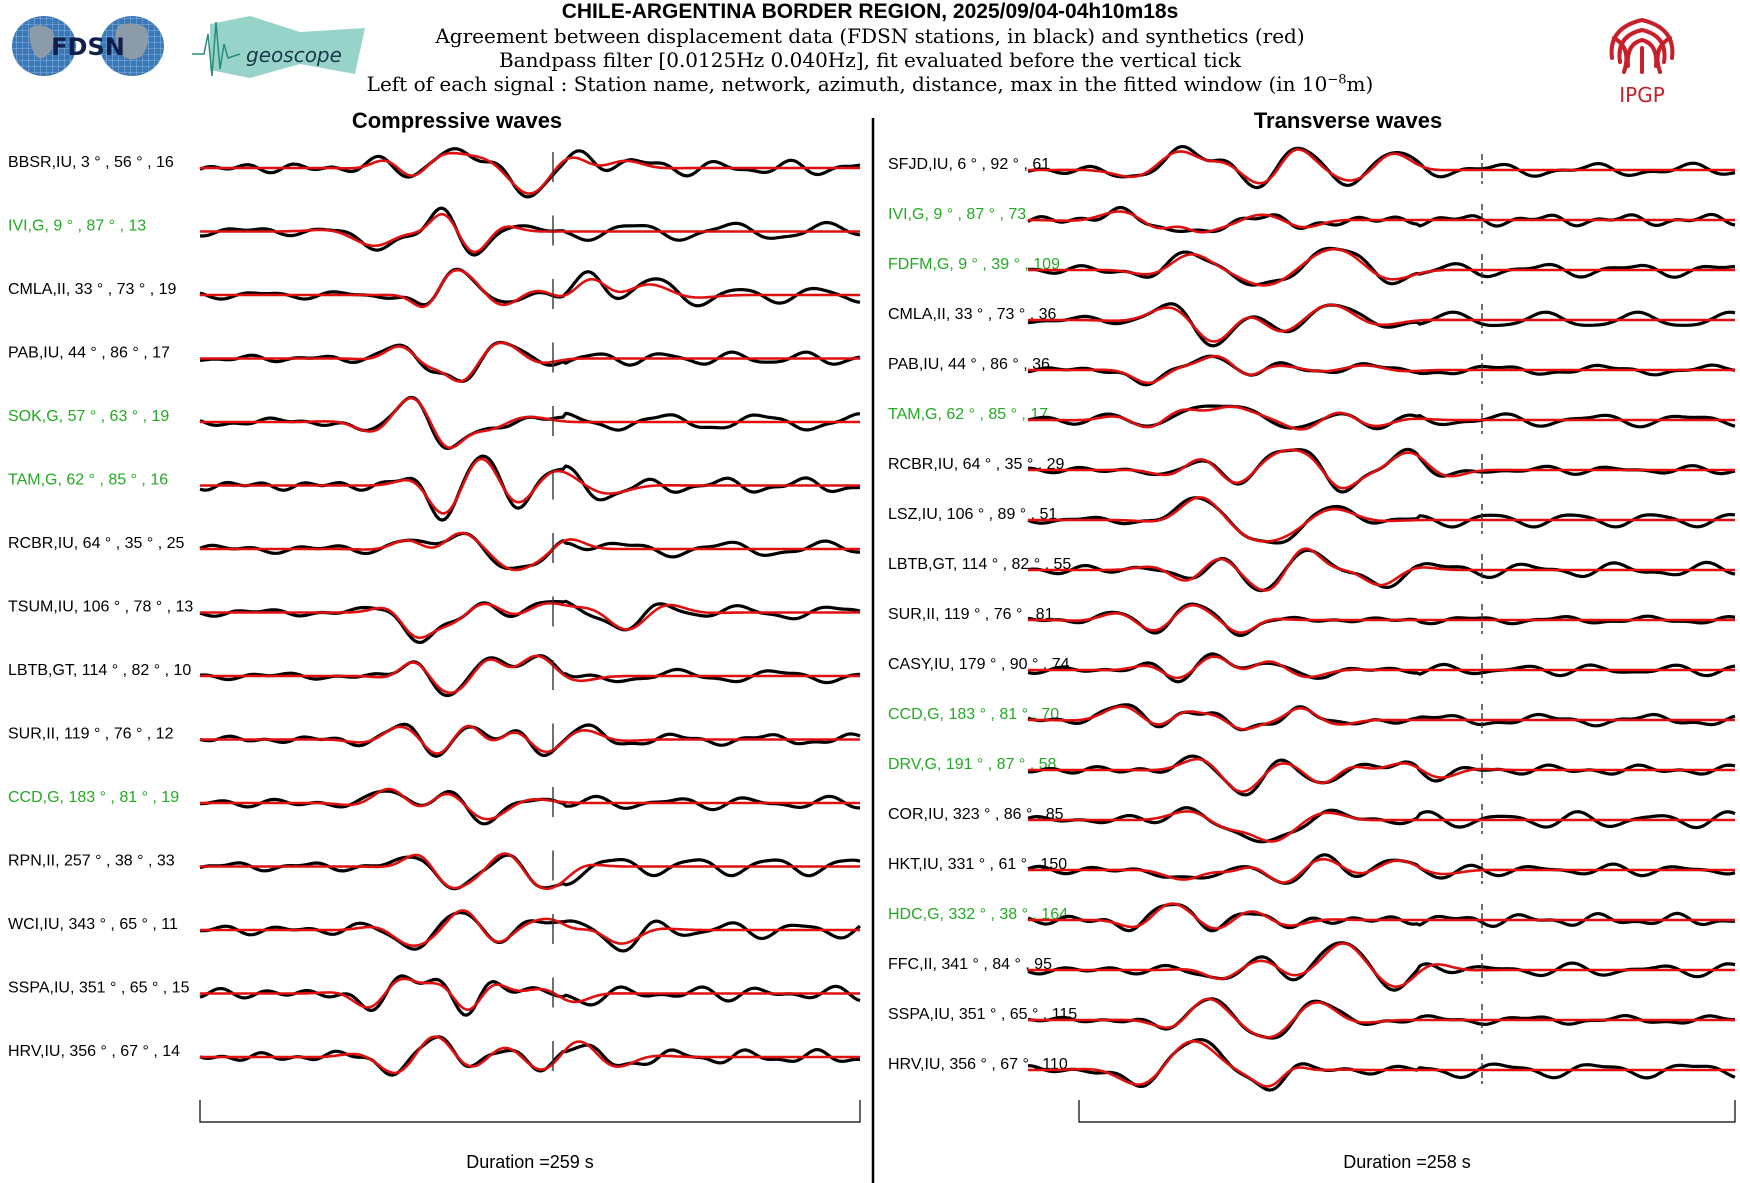 The image size is (1740, 1183). Describe the element at coordinates (970, 964) in the screenshot. I see `station-label: FFC,II, 341 ° , 84 ° , 95` at that location.